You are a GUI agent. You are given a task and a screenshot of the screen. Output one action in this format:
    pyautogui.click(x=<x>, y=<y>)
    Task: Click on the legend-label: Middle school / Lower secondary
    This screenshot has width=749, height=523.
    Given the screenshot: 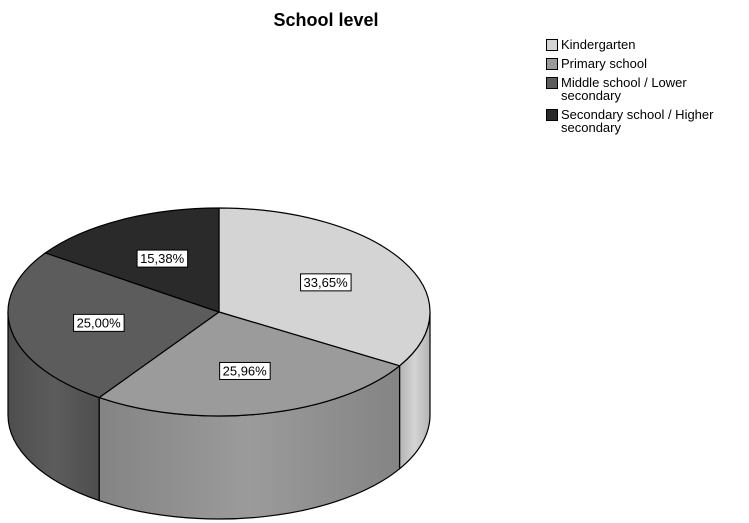 What is the action you would take?
    pyautogui.click(x=624, y=89)
    